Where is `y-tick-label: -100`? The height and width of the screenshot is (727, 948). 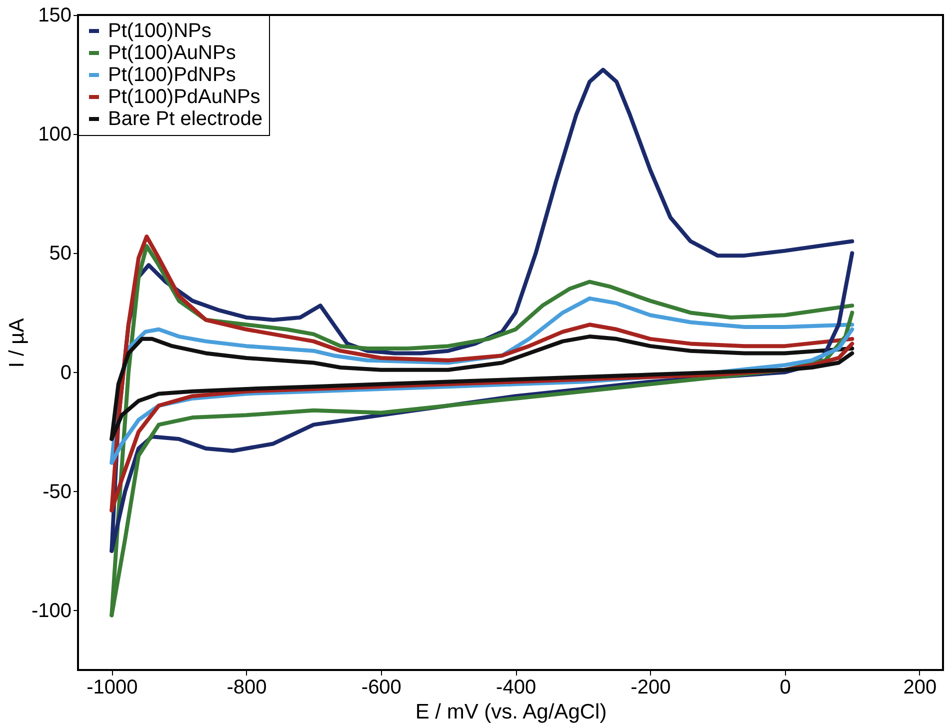 y-tick-label: -100 is located at coordinates (51, 611).